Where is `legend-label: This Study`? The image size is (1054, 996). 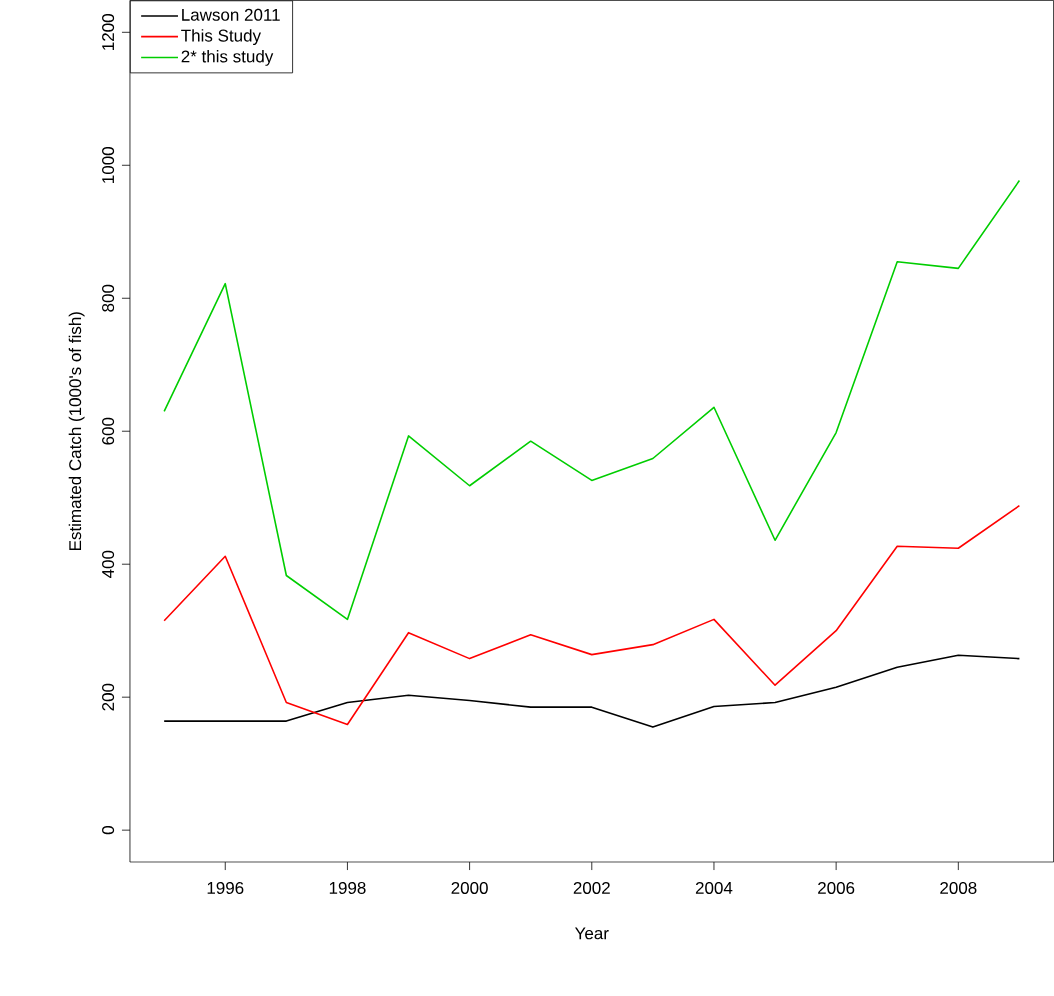 legend-label: This Study is located at coordinates (221, 37).